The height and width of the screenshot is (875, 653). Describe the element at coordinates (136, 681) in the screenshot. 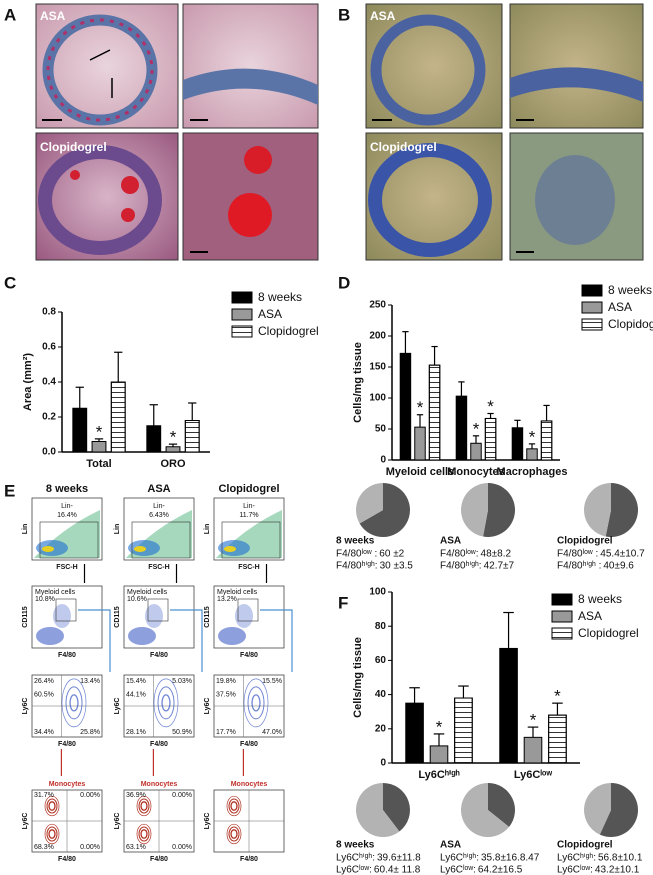

I see `quadrant-pct: 15.4%` at that location.